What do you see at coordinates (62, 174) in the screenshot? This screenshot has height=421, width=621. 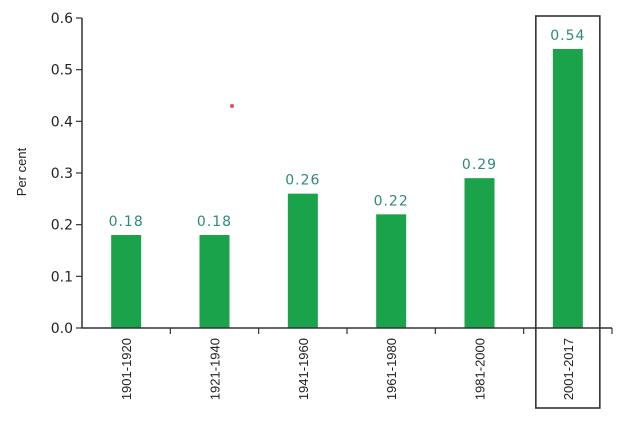 I see `y-tick-label: 0.3` at bounding box center [62, 174].